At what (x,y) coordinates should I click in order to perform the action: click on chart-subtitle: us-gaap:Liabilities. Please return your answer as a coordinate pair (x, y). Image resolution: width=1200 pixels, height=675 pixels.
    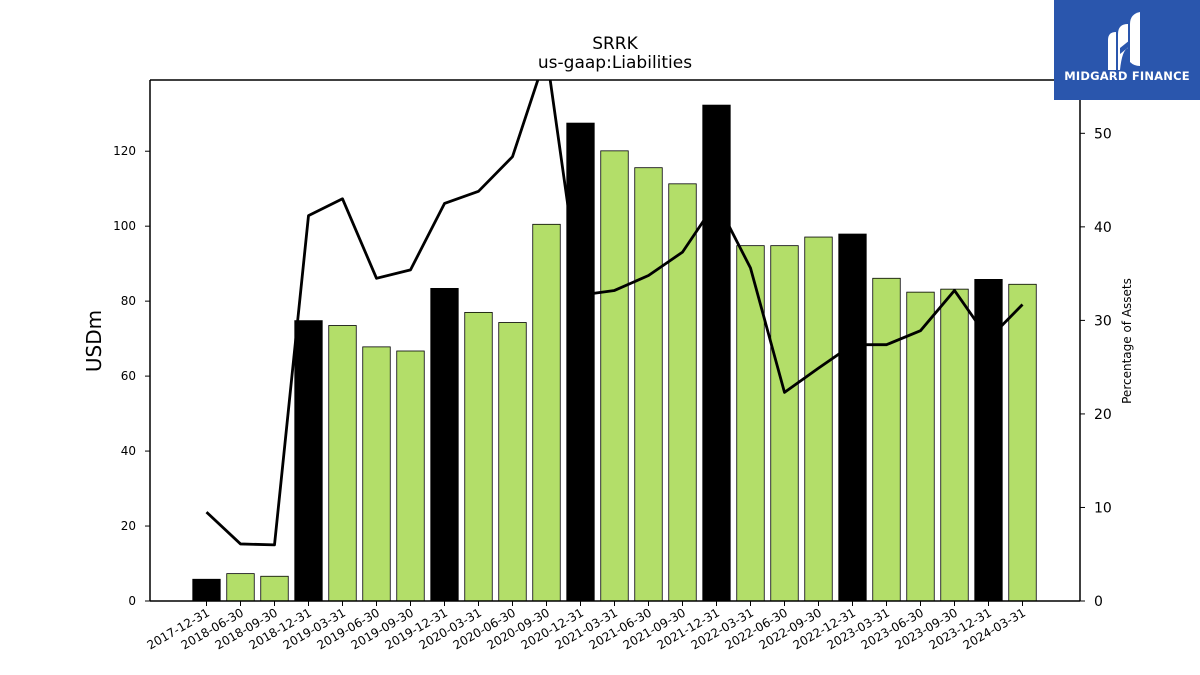
    Looking at the image, I should click on (615, 63).